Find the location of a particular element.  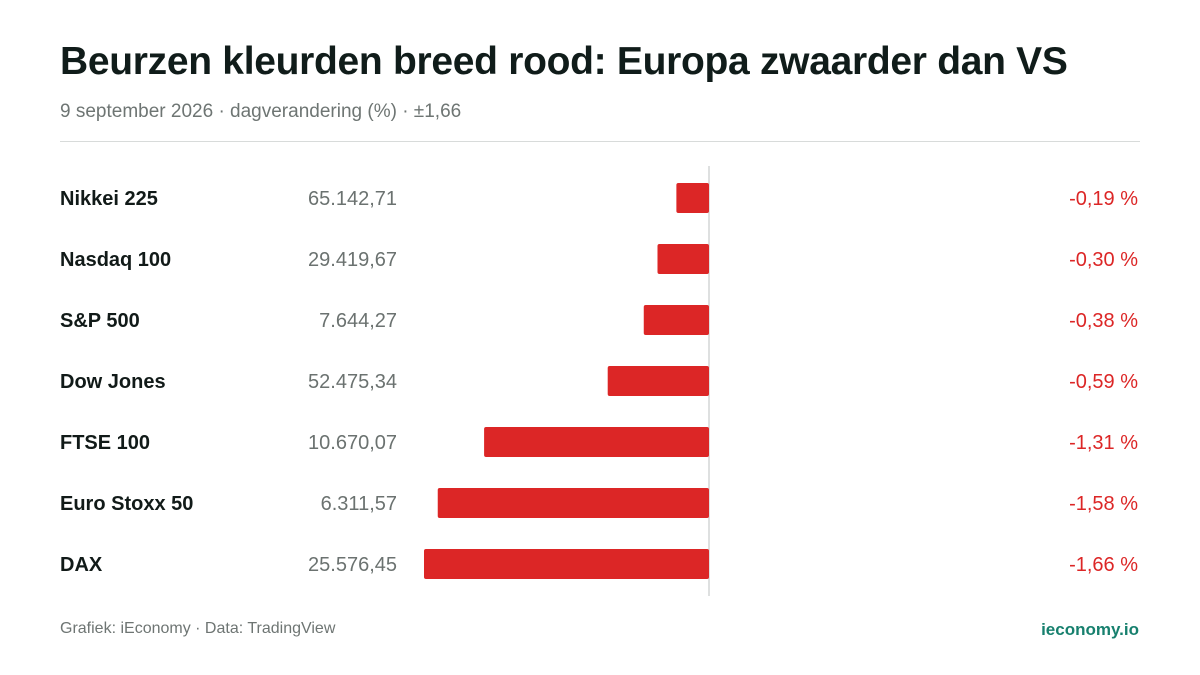

source-credit: Grafiek: iEconomy · Data: TradingView is located at coordinates (198, 628).